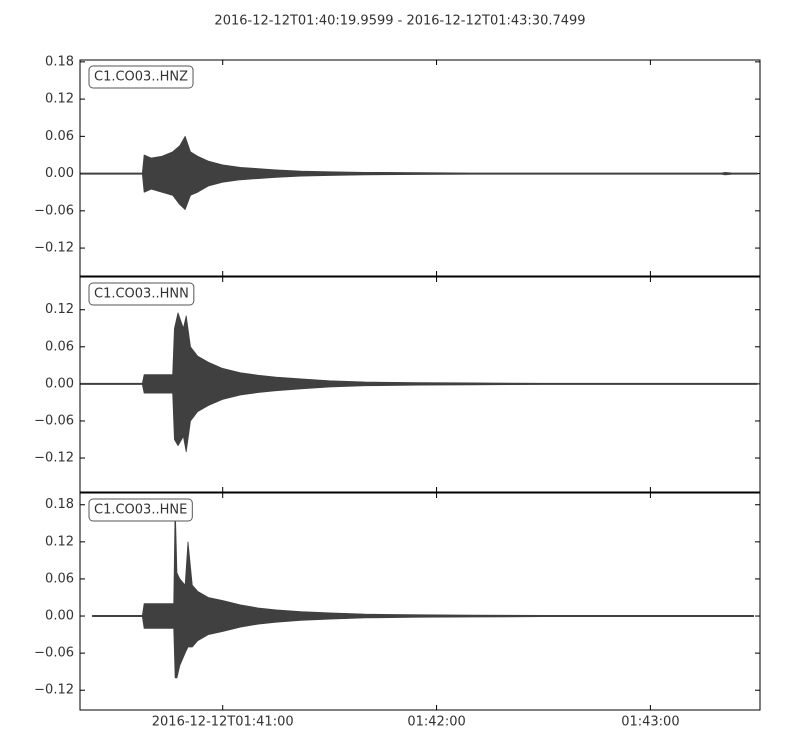 The width and height of the screenshot is (800, 750). I want to click on trace-label: C1.CO03..HNZ, so click(141, 77).